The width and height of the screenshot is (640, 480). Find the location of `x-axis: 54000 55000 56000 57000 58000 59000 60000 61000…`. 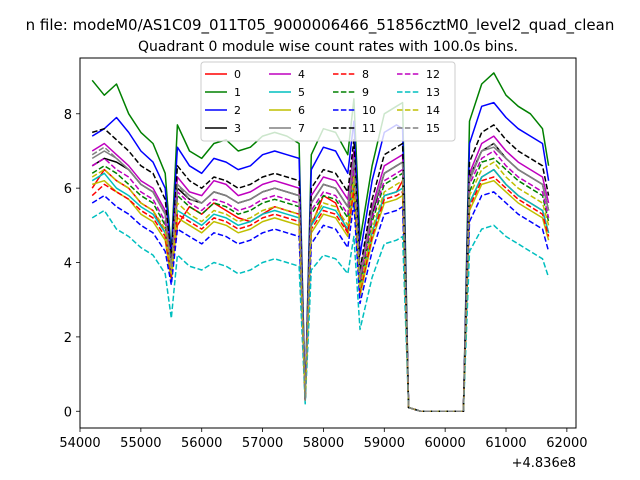

x-axis: 54000 55000 56000 57000 58000 59000 60000 61000… is located at coordinates (323, 439).